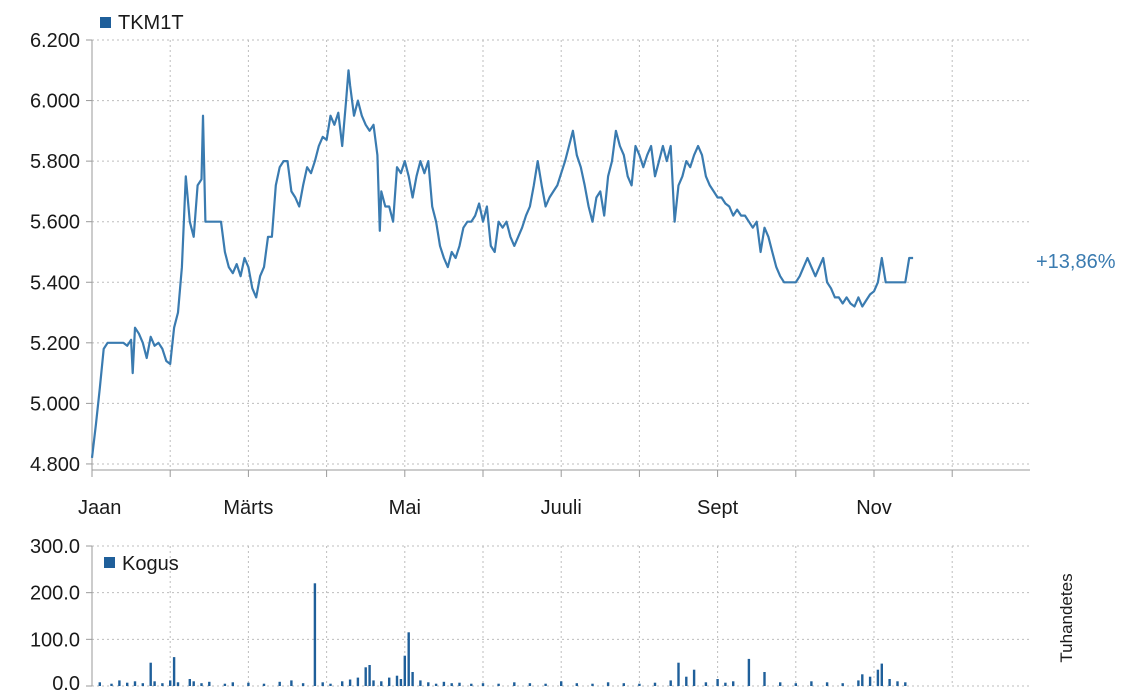  Describe the element at coordinates (105, 22) in the screenshot. I see `price-legend-swatch` at that location.